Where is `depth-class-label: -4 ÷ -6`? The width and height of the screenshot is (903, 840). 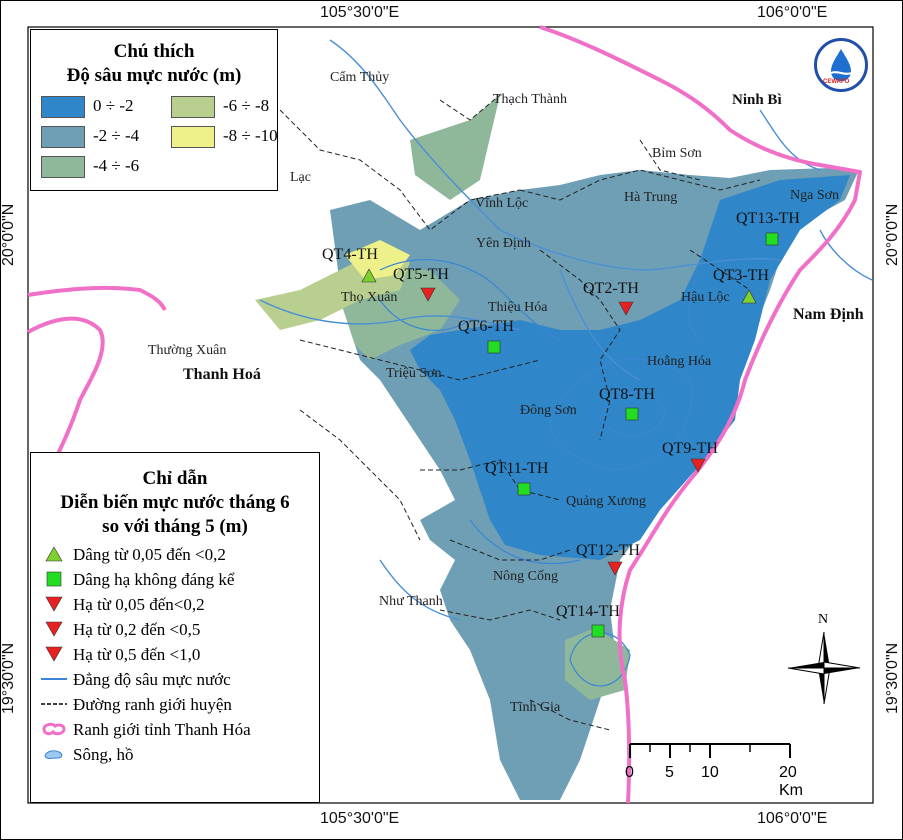
depth-class-label: -4 ÷ -6 is located at coordinates (116, 165).